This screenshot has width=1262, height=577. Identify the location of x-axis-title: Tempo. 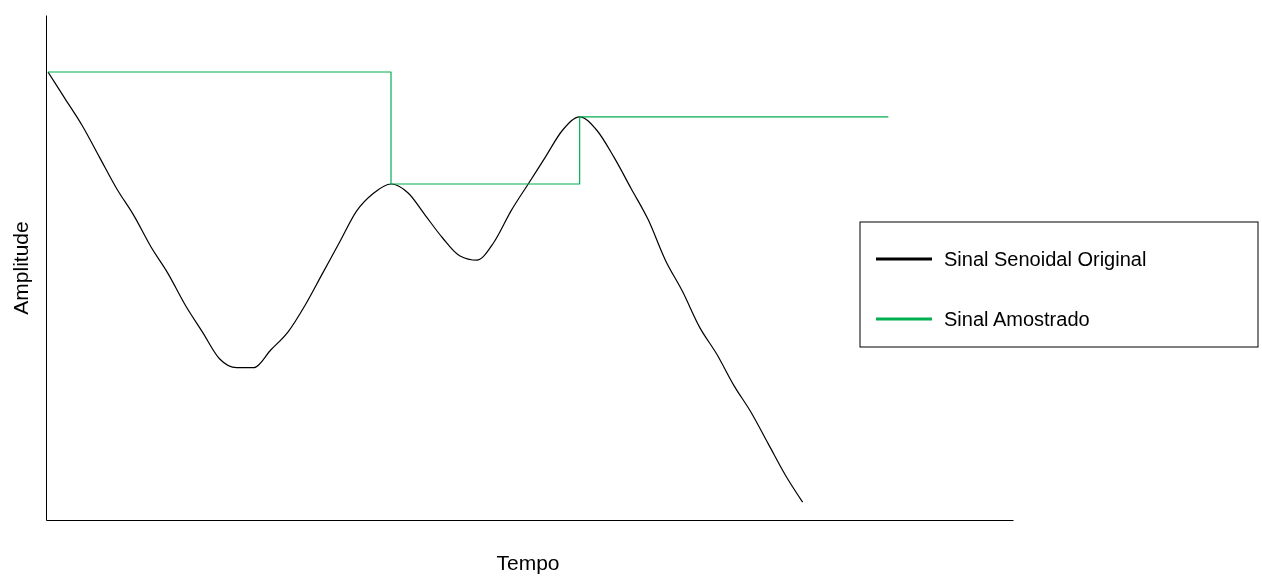
(528, 562).